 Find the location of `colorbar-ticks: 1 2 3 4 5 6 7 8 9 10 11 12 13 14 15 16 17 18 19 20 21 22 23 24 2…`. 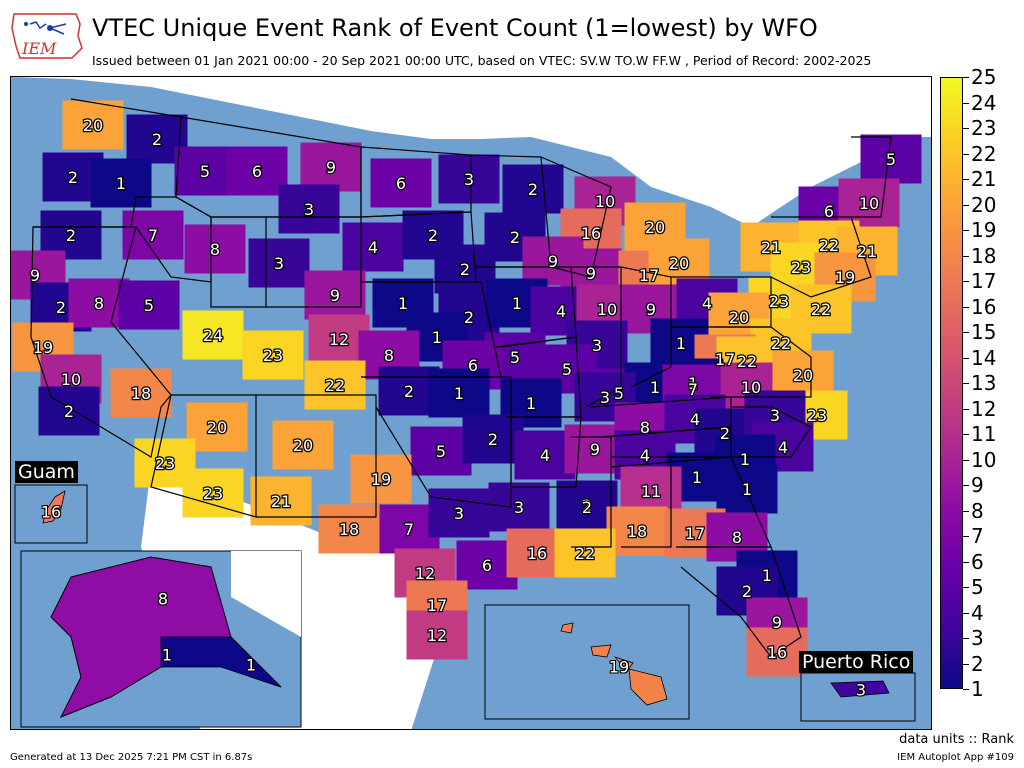

colorbar-ticks: 1 2 3 4 5 6 7 8 9 10 11 12 13 14 15 16 17 18 19 20 21 22 23 24 2… is located at coordinates (993, 383).